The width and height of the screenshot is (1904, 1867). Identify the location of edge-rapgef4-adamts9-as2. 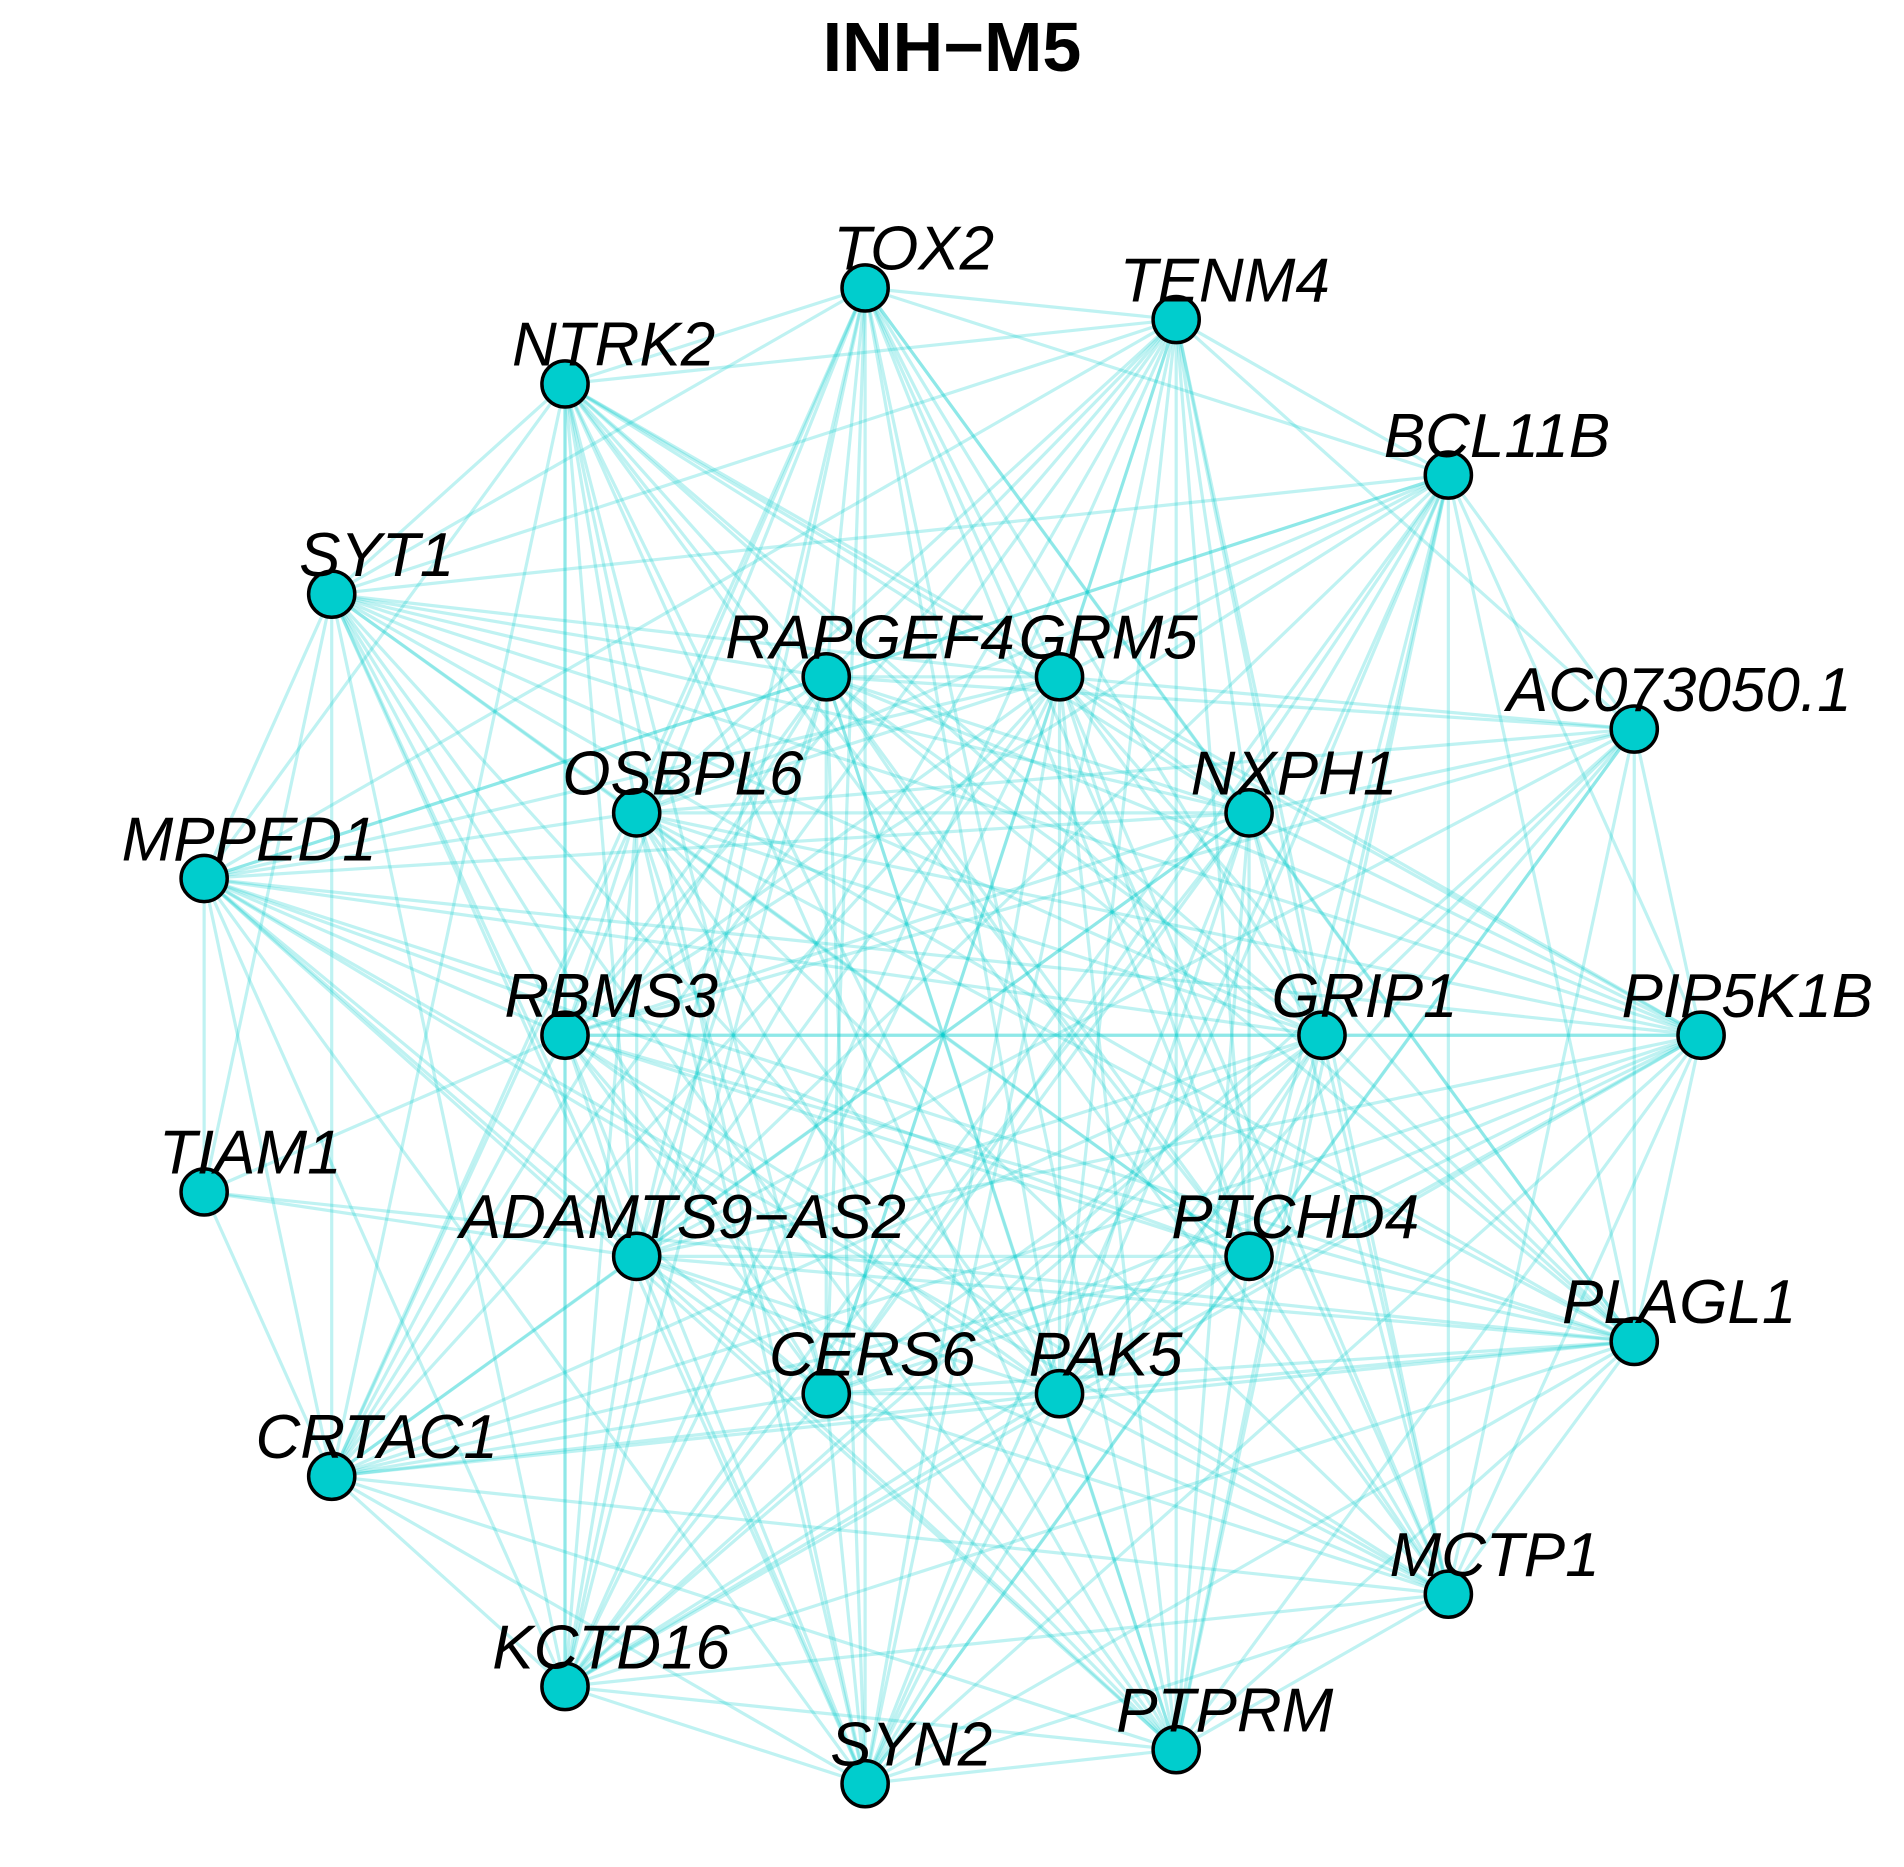
(731, 966).